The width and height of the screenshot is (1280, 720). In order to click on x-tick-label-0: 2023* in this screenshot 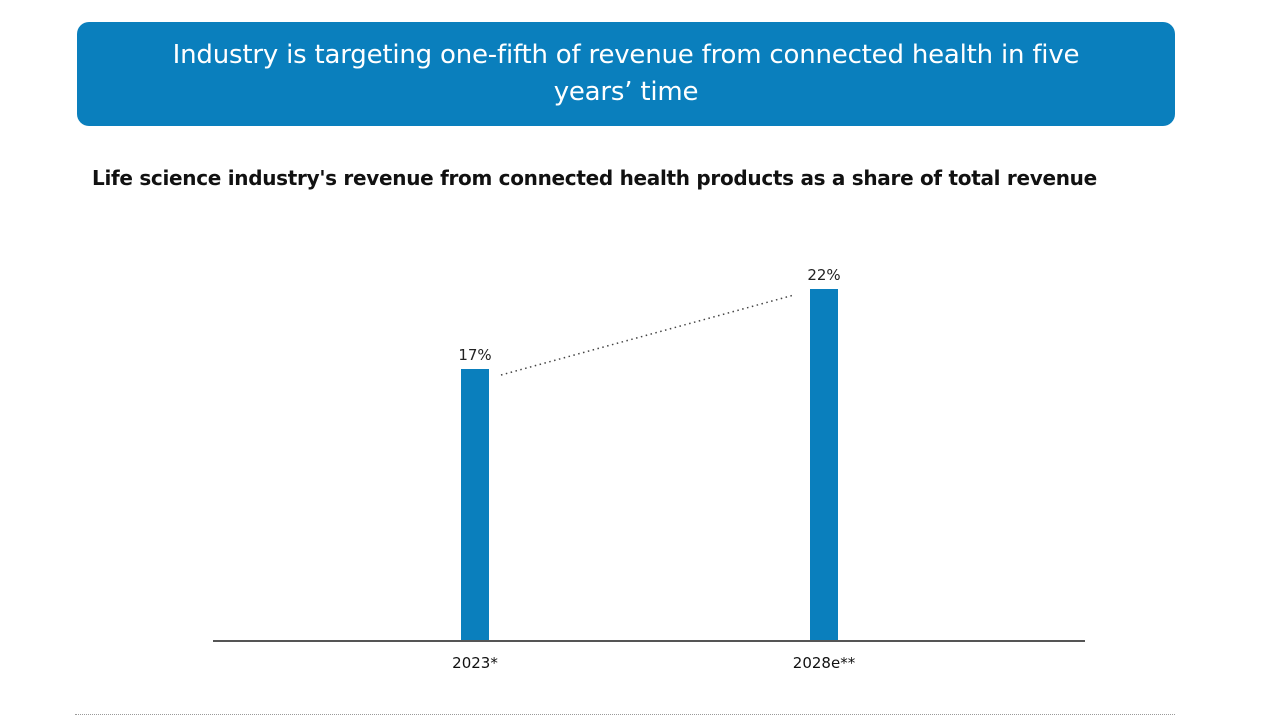, I will do `click(475, 663)`.